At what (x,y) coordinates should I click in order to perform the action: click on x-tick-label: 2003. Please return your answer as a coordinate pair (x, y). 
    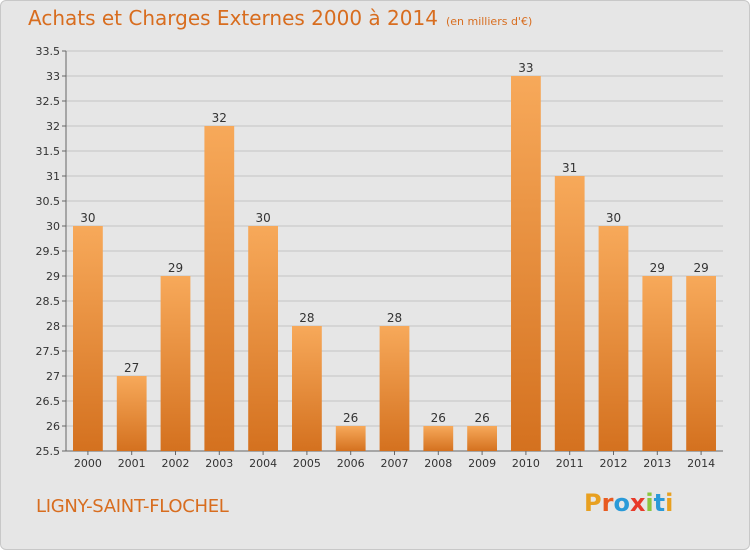
    Looking at the image, I should click on (219, 463).